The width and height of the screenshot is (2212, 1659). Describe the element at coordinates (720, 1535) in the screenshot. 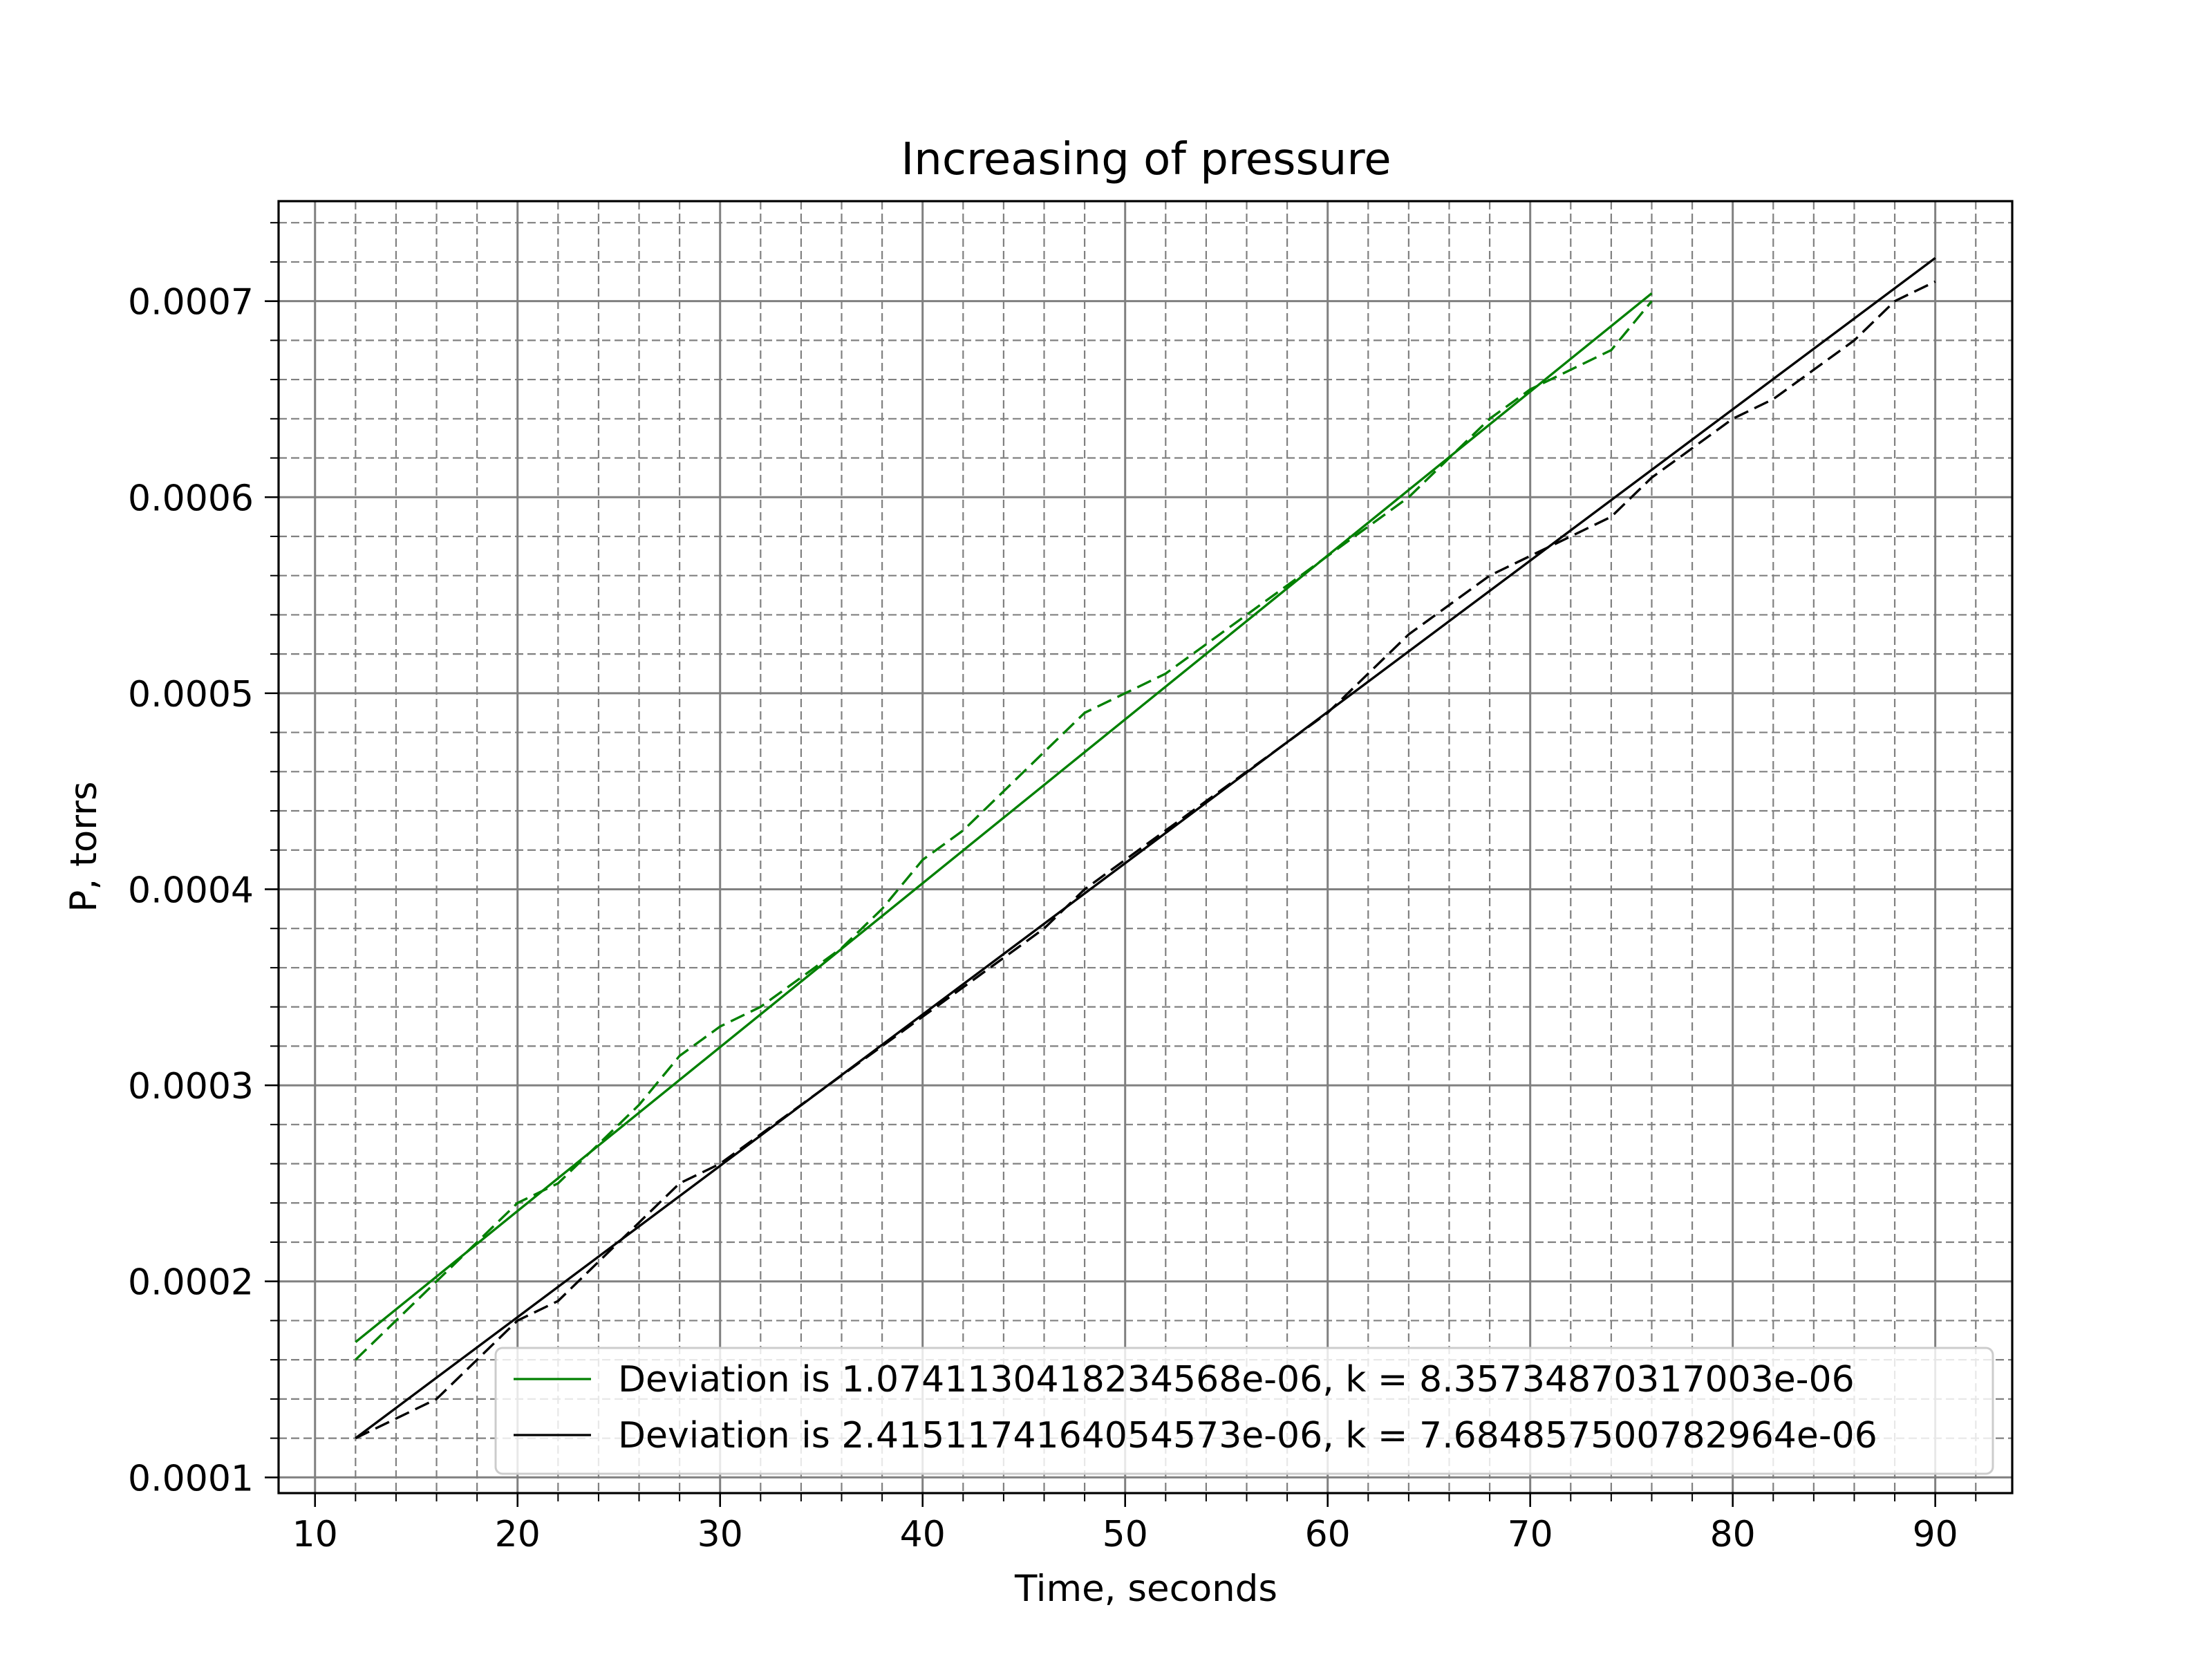

I see `x-tick-label: 30` at that location.